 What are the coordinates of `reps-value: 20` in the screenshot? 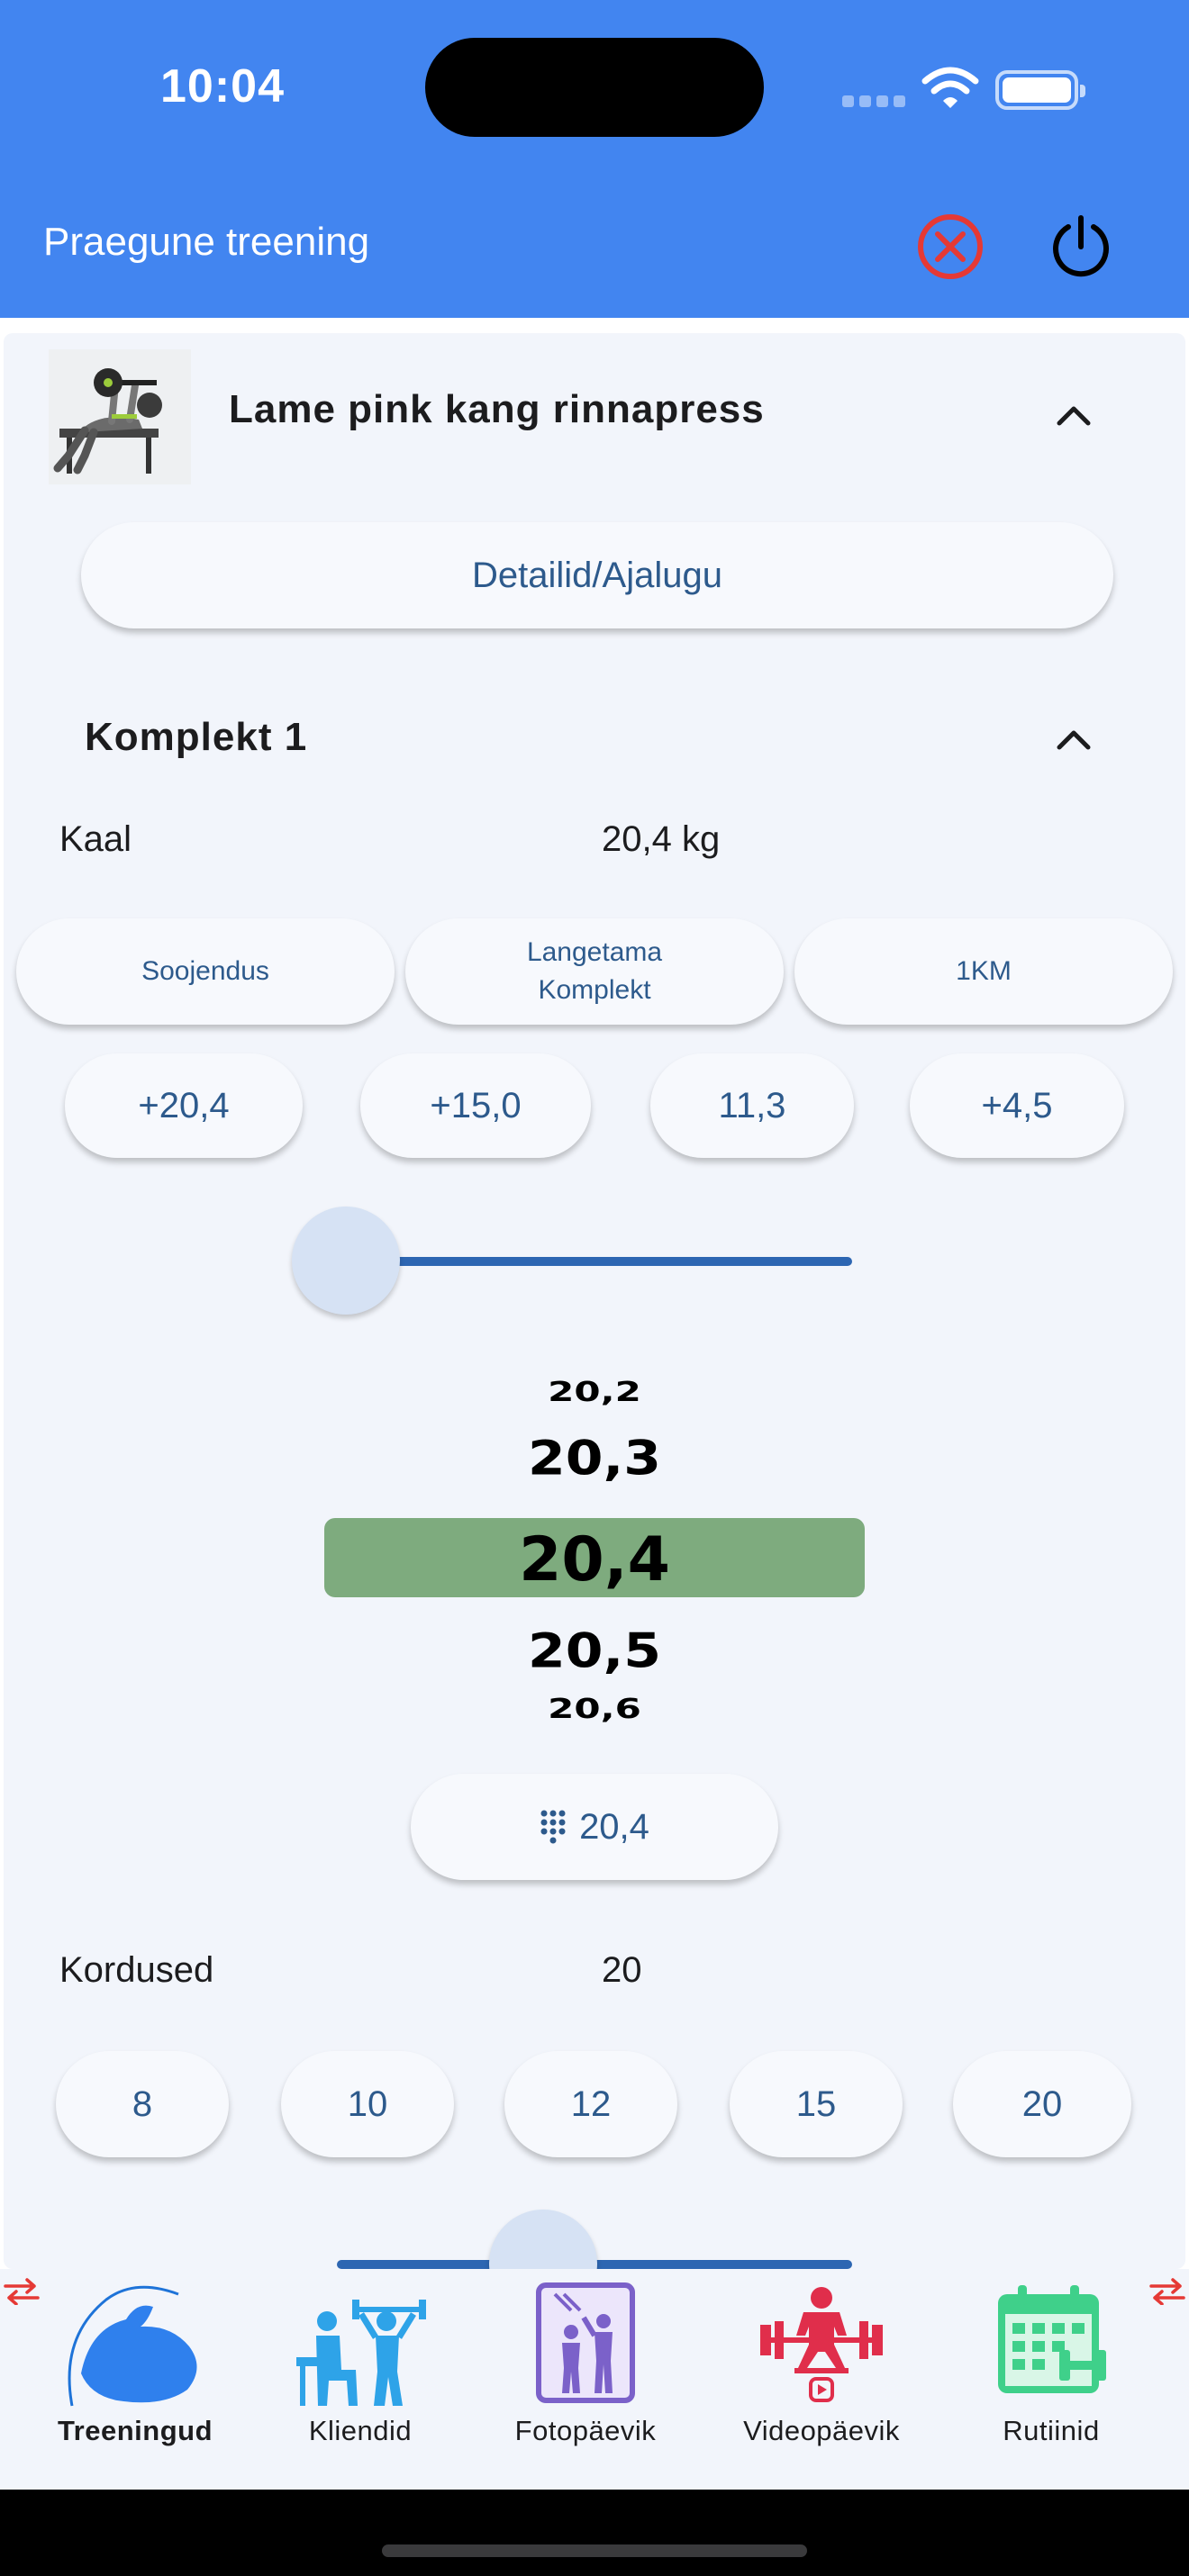 It's located at (622, 1970).